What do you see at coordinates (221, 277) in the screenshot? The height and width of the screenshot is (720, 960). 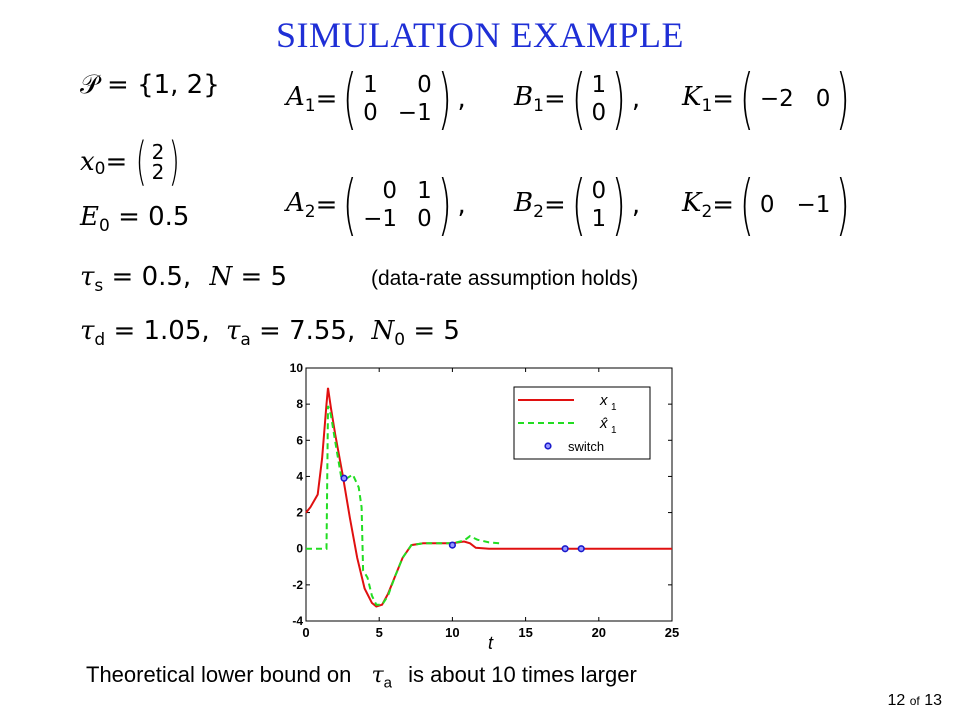 I see `N-symbol: N` at bounding box center [221, 277].